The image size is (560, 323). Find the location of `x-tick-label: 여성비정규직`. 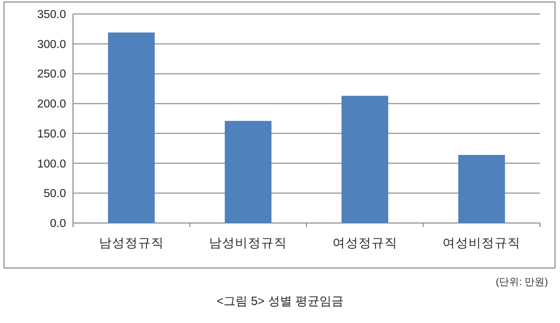

x-tick-label: 여성비정규직 is located at coordinates (481, 243).